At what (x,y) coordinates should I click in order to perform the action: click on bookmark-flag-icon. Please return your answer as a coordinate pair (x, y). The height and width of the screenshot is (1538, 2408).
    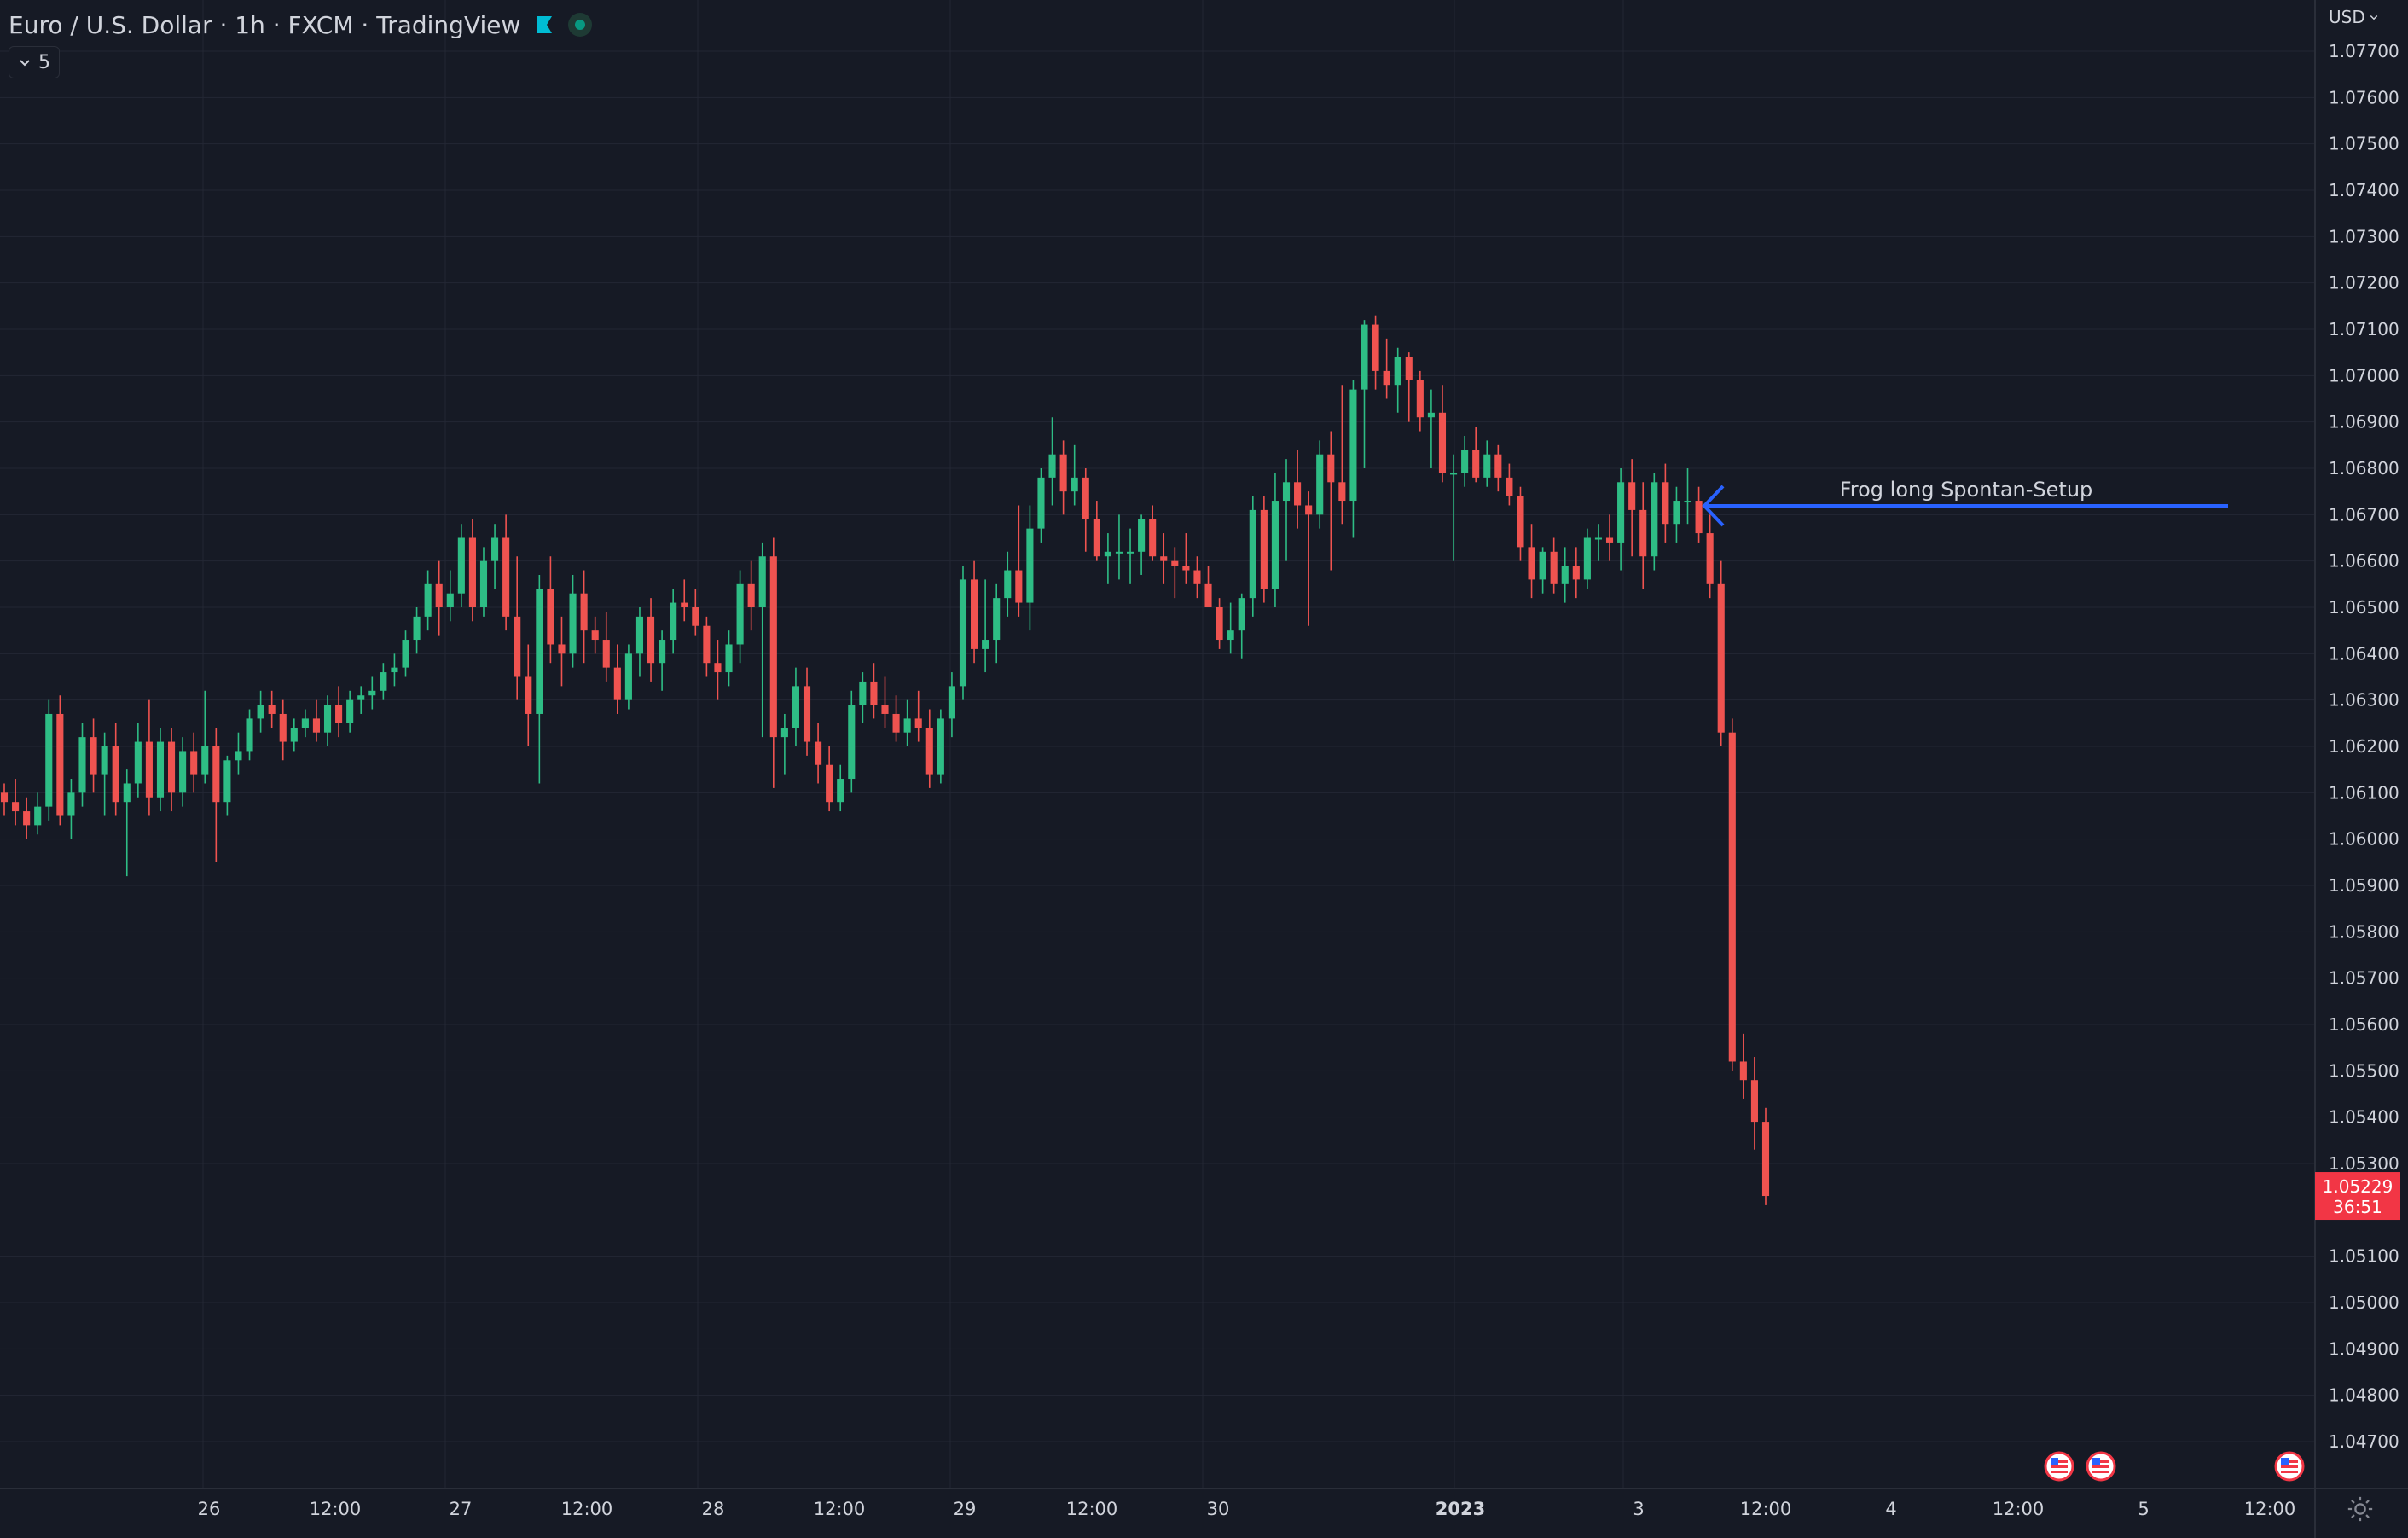
    Looking at the image, I should click on (544, 25).